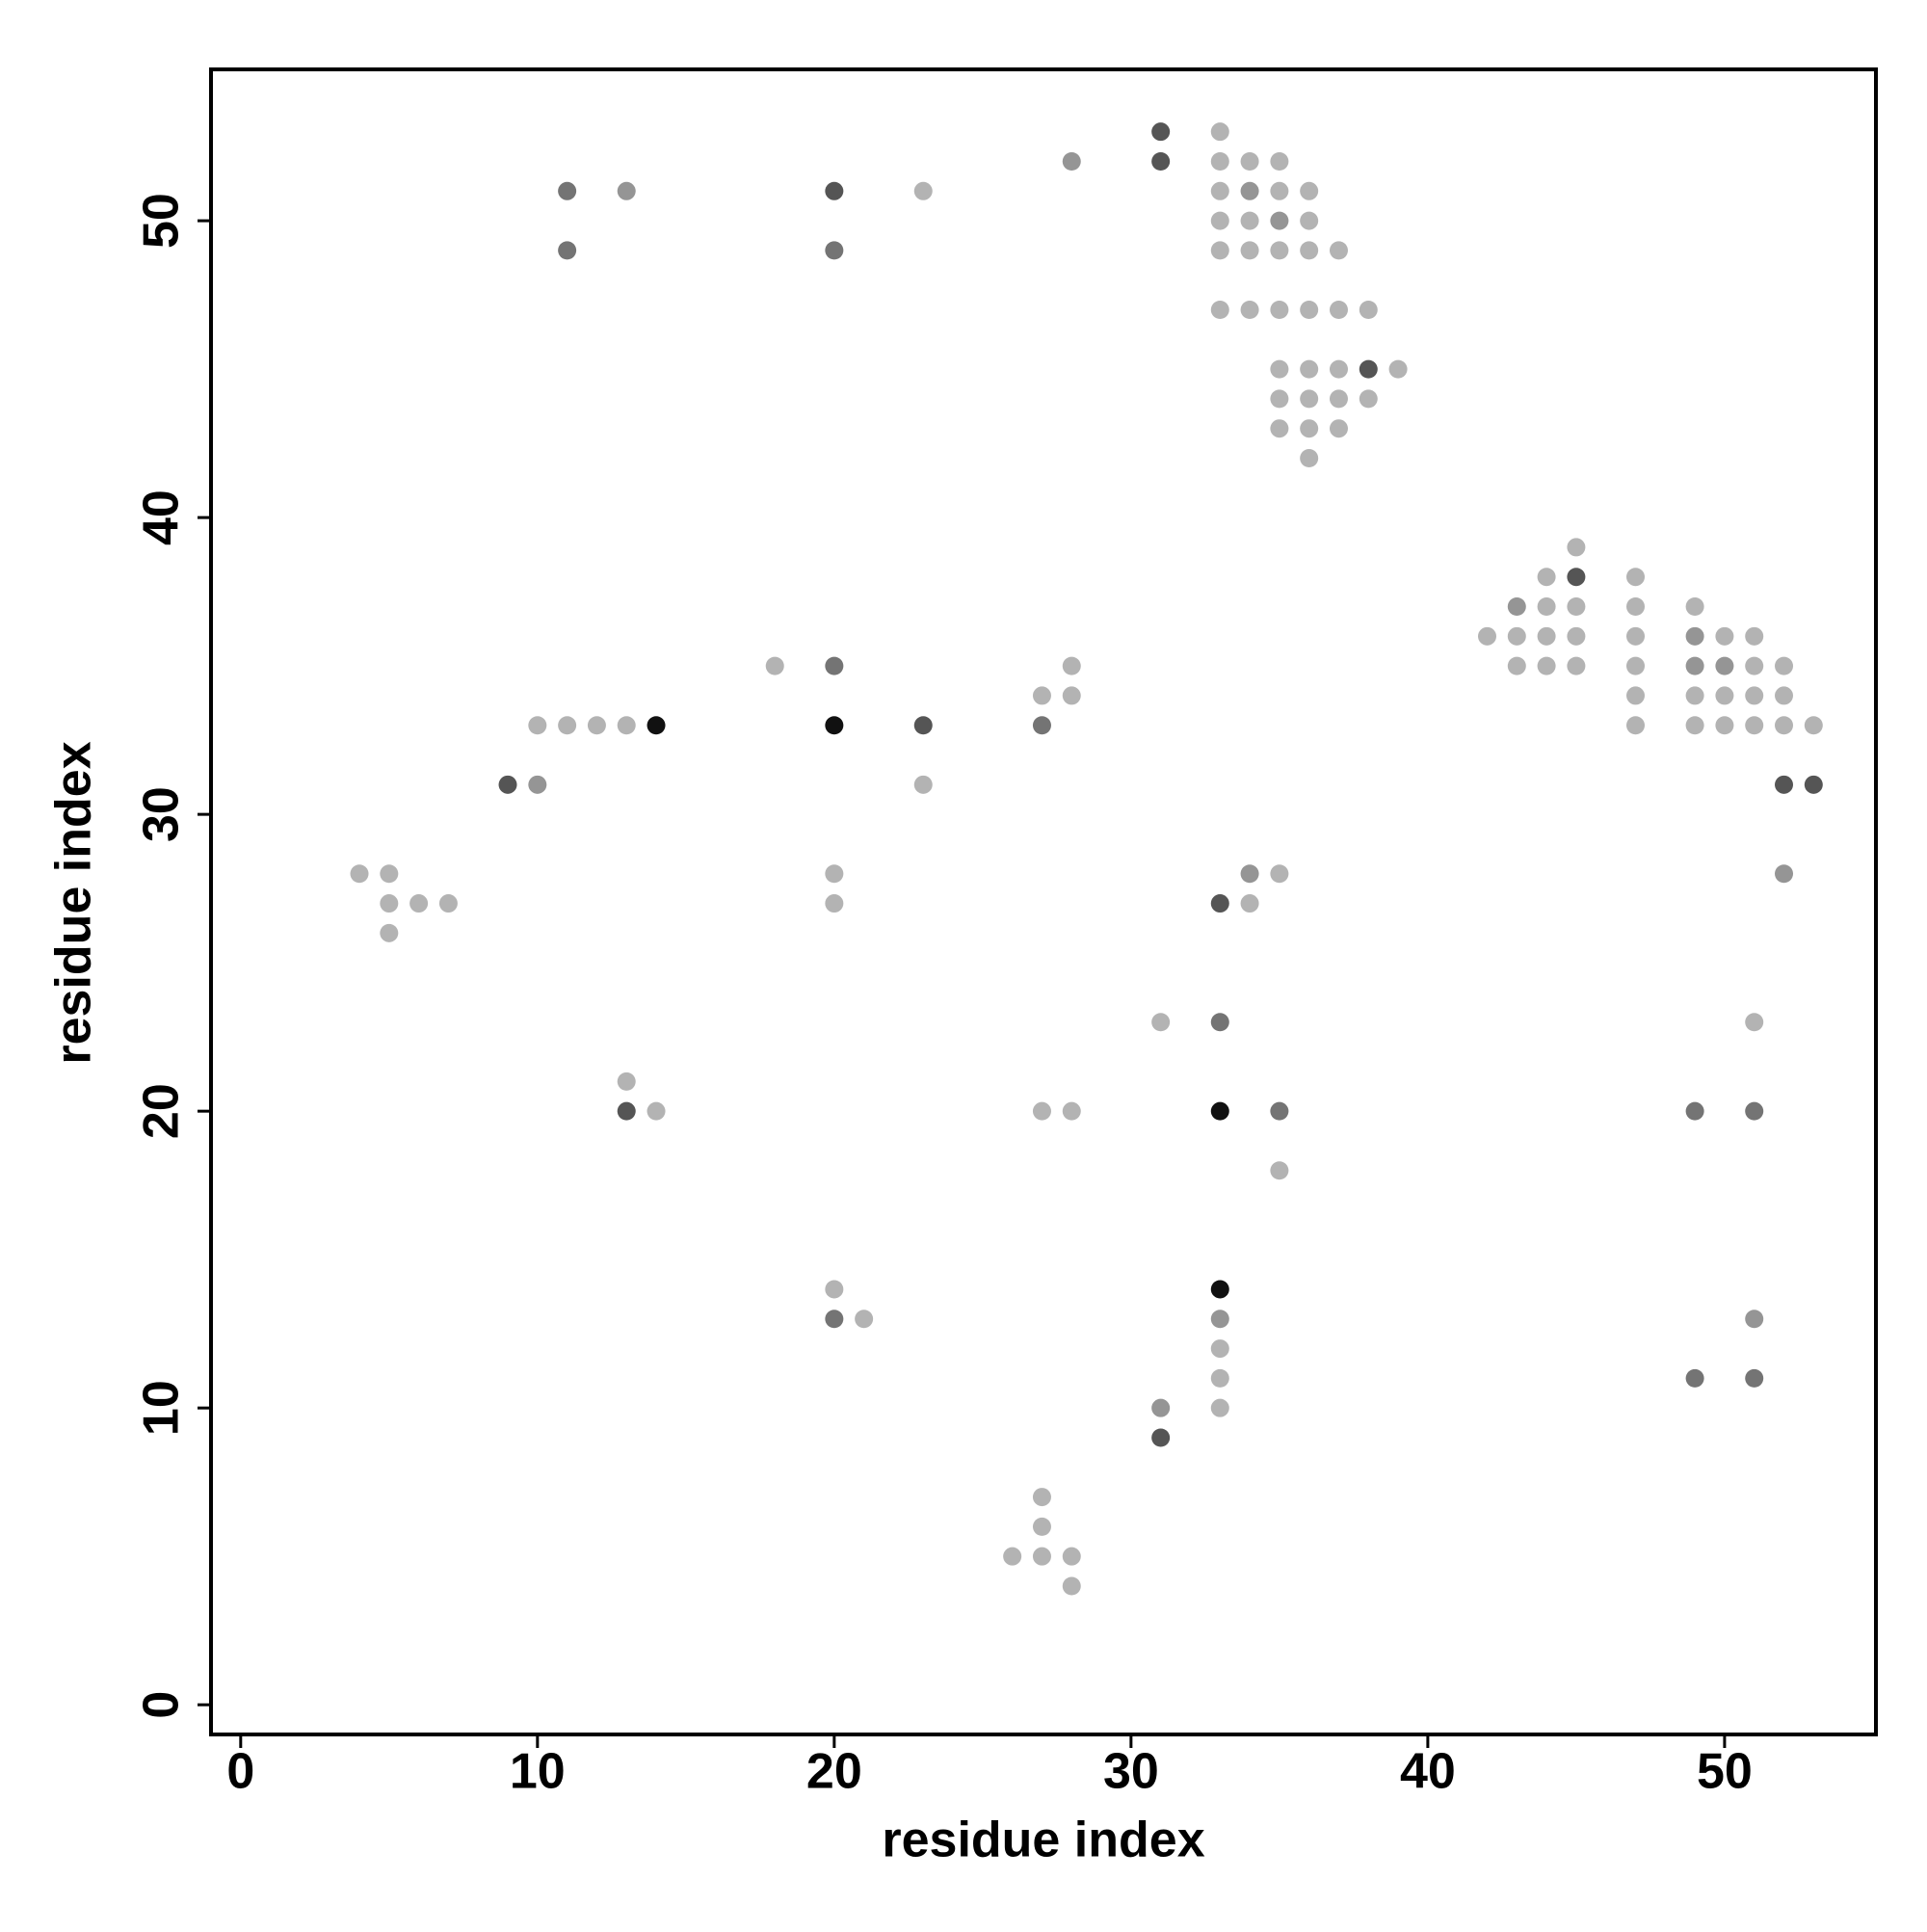 The image size is (1927, 1932). Describe the element at coordinates (162, 1705) in the screenshot. I see `y-tick-label: 0` at that location.